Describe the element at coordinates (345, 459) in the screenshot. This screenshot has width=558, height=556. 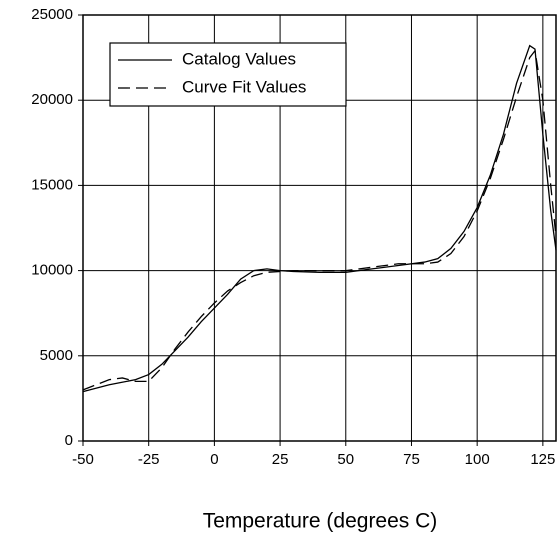
I see `x-tick-label: 50` at that location.